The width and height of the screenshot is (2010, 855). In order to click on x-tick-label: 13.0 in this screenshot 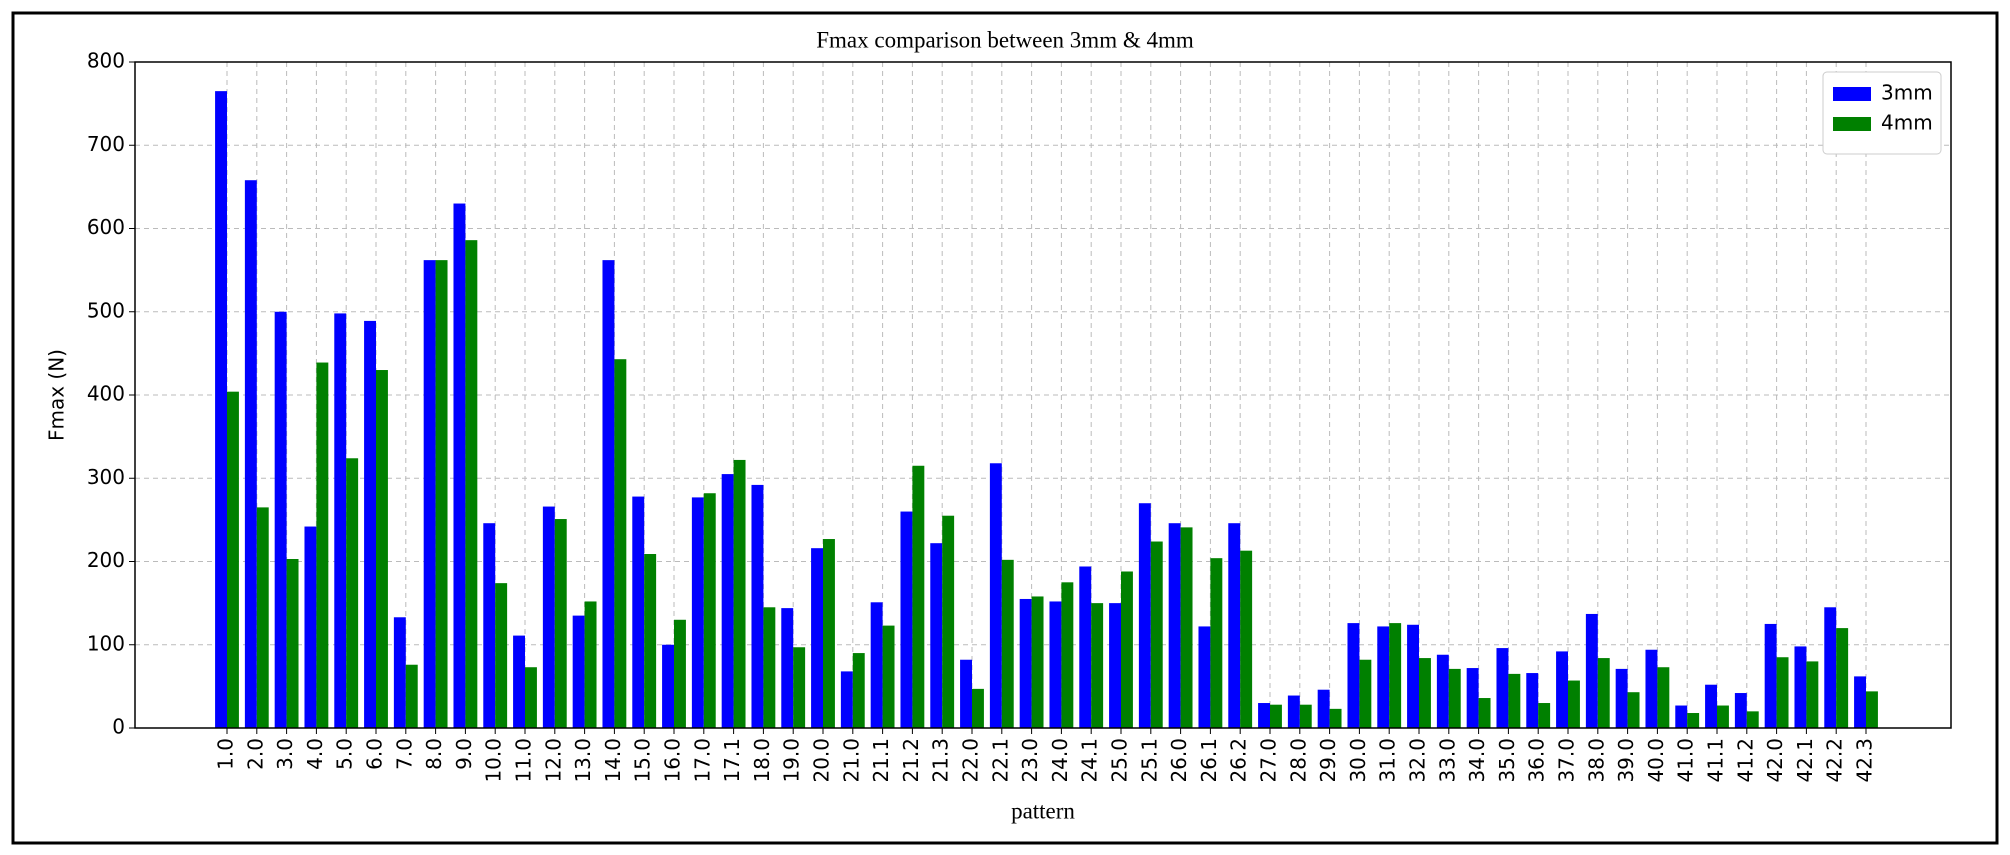, I will do `click(583, 760)`.